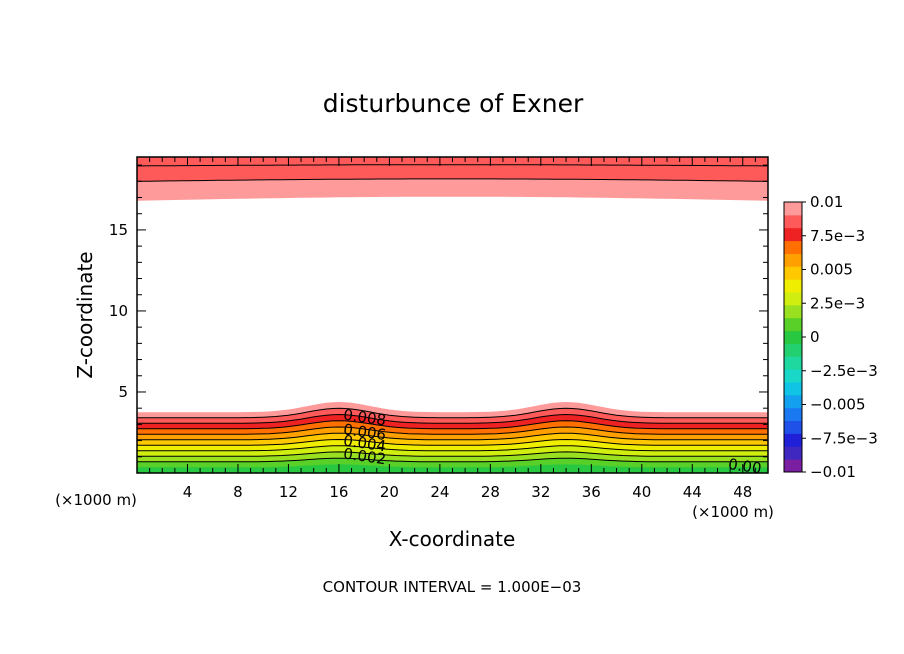  Describe the element at coordinates (745, 466) in the screenshot. I see `contour-label: 0.00` at that location.